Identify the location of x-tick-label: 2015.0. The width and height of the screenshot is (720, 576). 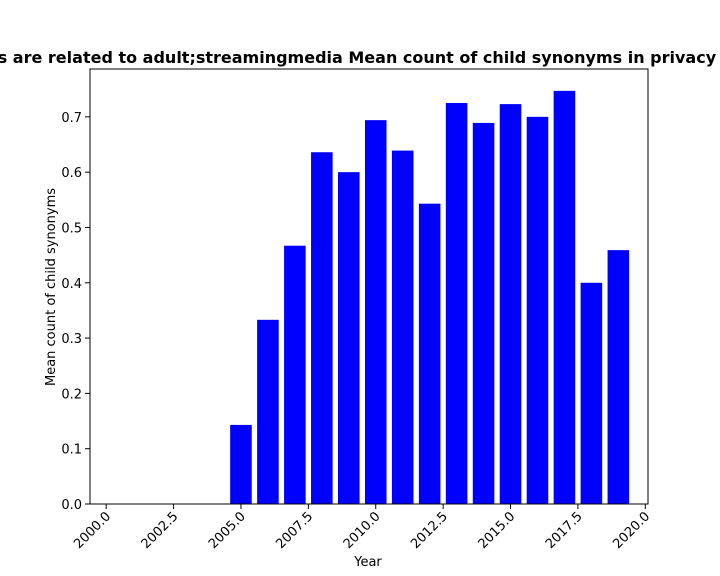
(497, 530).